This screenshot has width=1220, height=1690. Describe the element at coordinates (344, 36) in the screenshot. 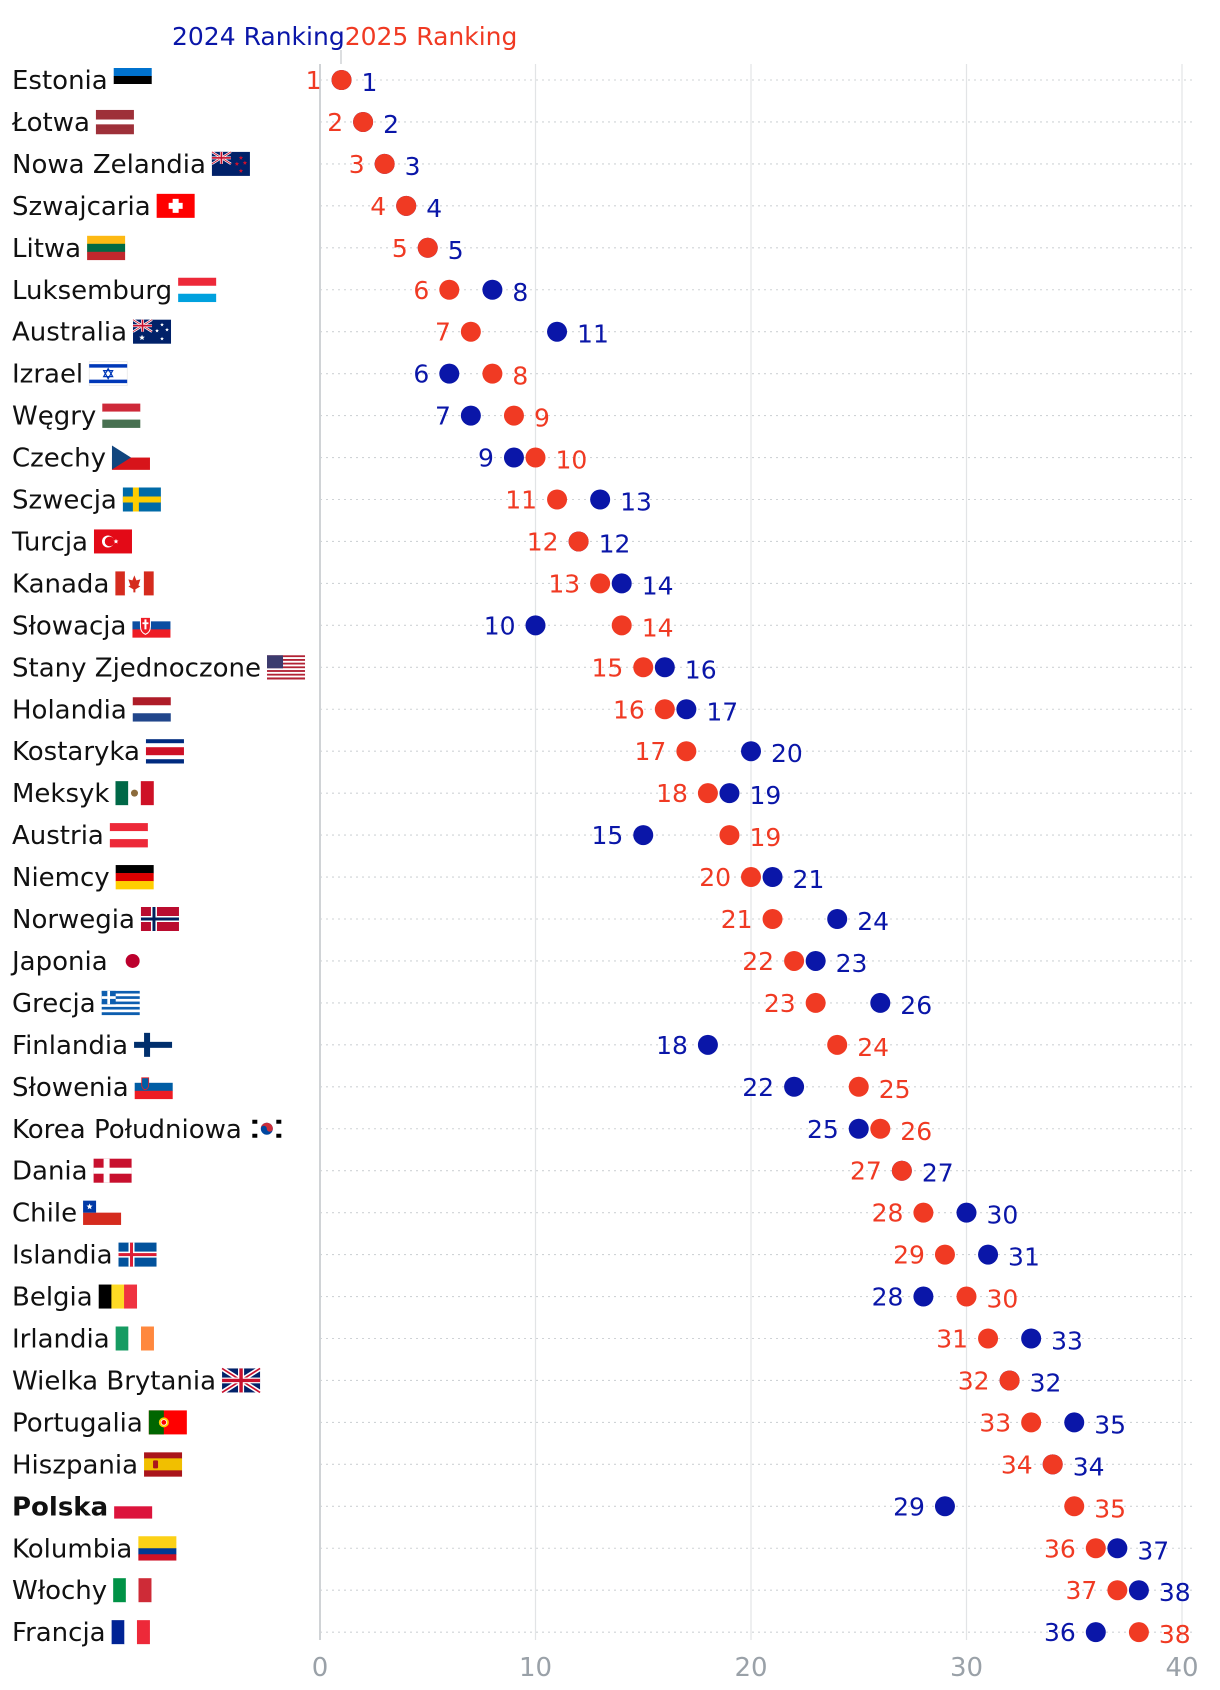

I see `chart-legend: 2024 Ranking2025 Ranking` at that location.